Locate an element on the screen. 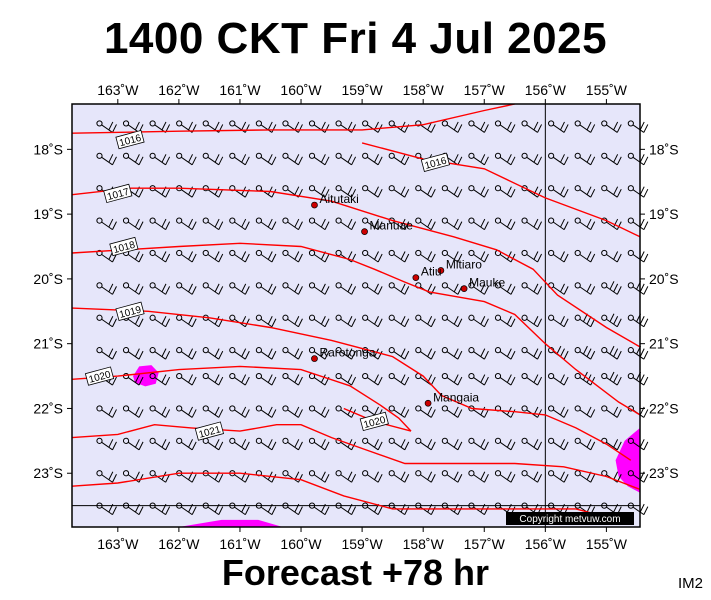  isobar-label-box is located at coordinates (209, 431).